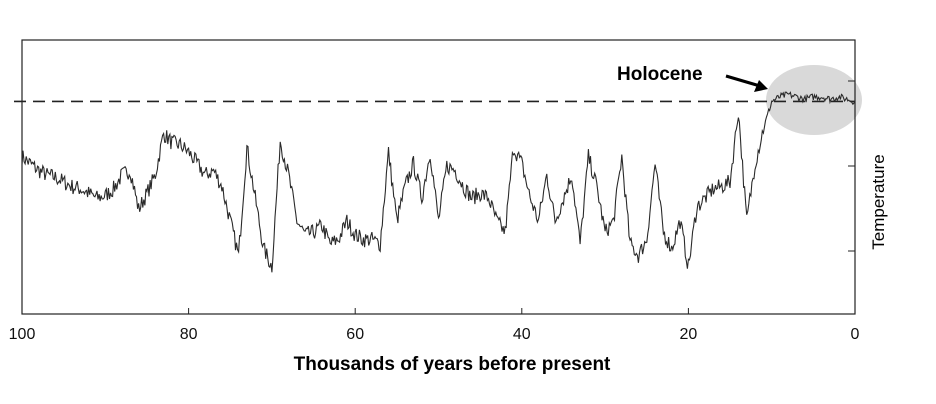  Describe the element at coordinates (743, 81) in the screenshot. I see `holocene-arrow` at that location.